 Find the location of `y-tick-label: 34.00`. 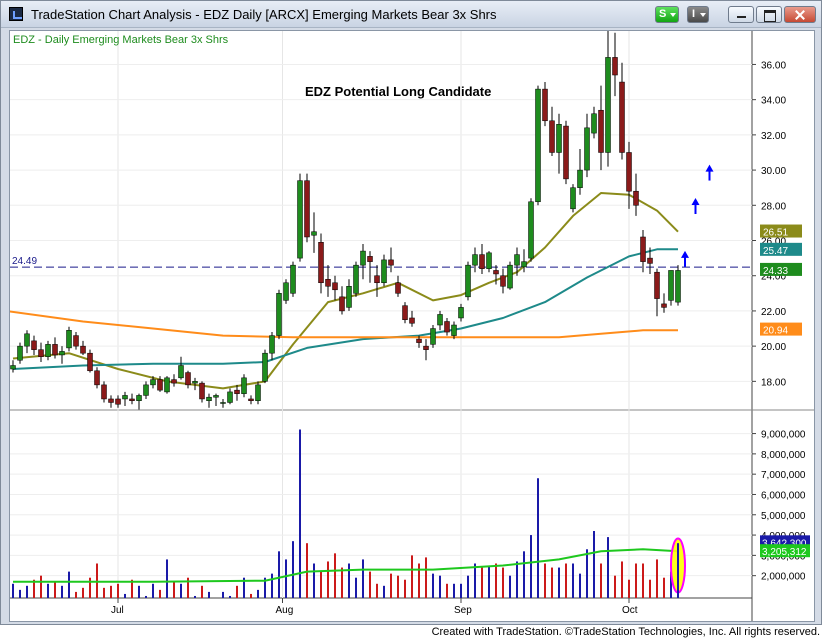

y-tick-label: 34.00 is located at coordinates (773, 101).